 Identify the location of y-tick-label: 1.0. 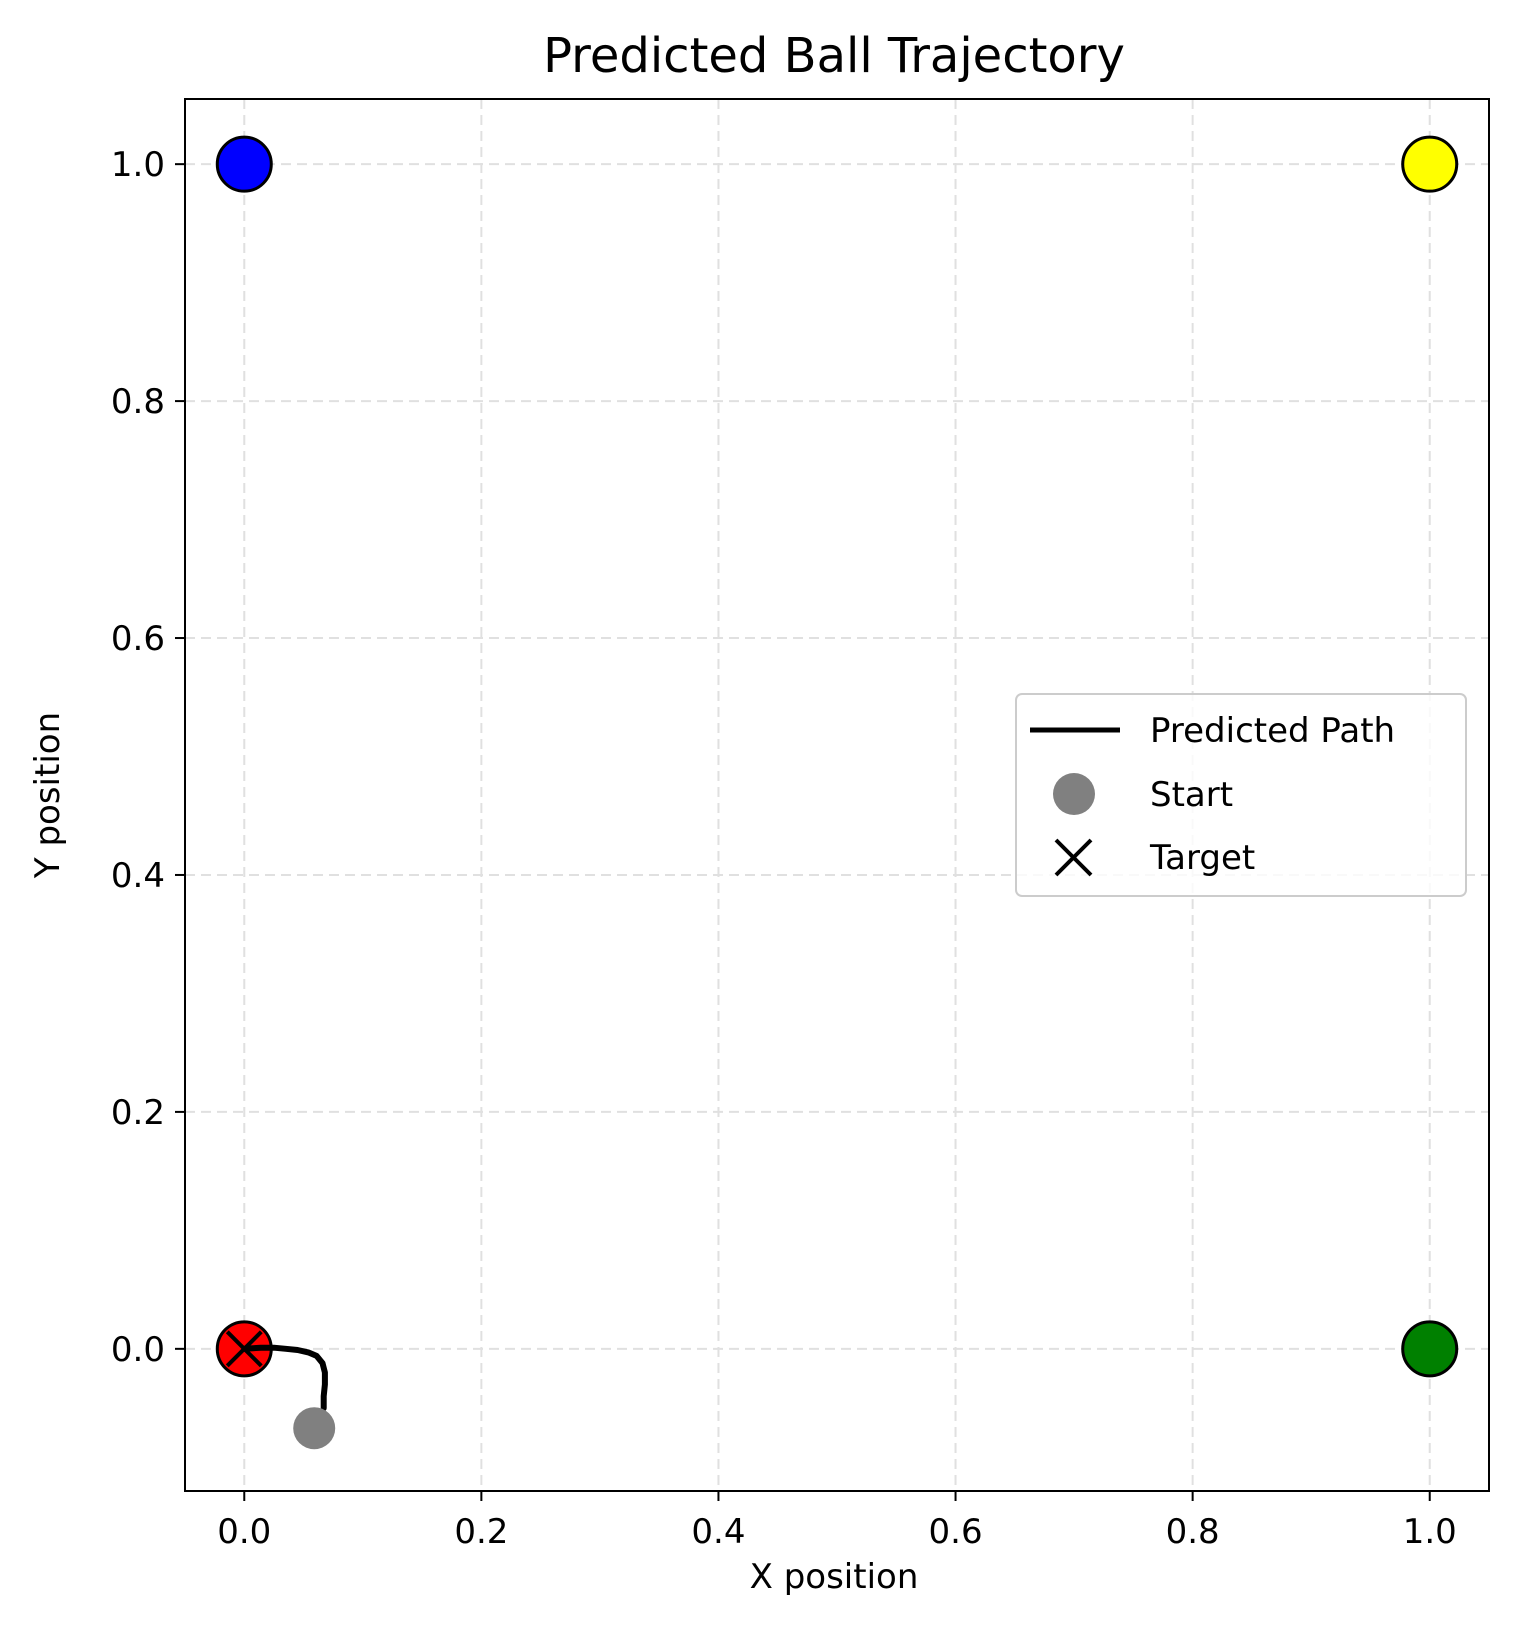
(138, 165).